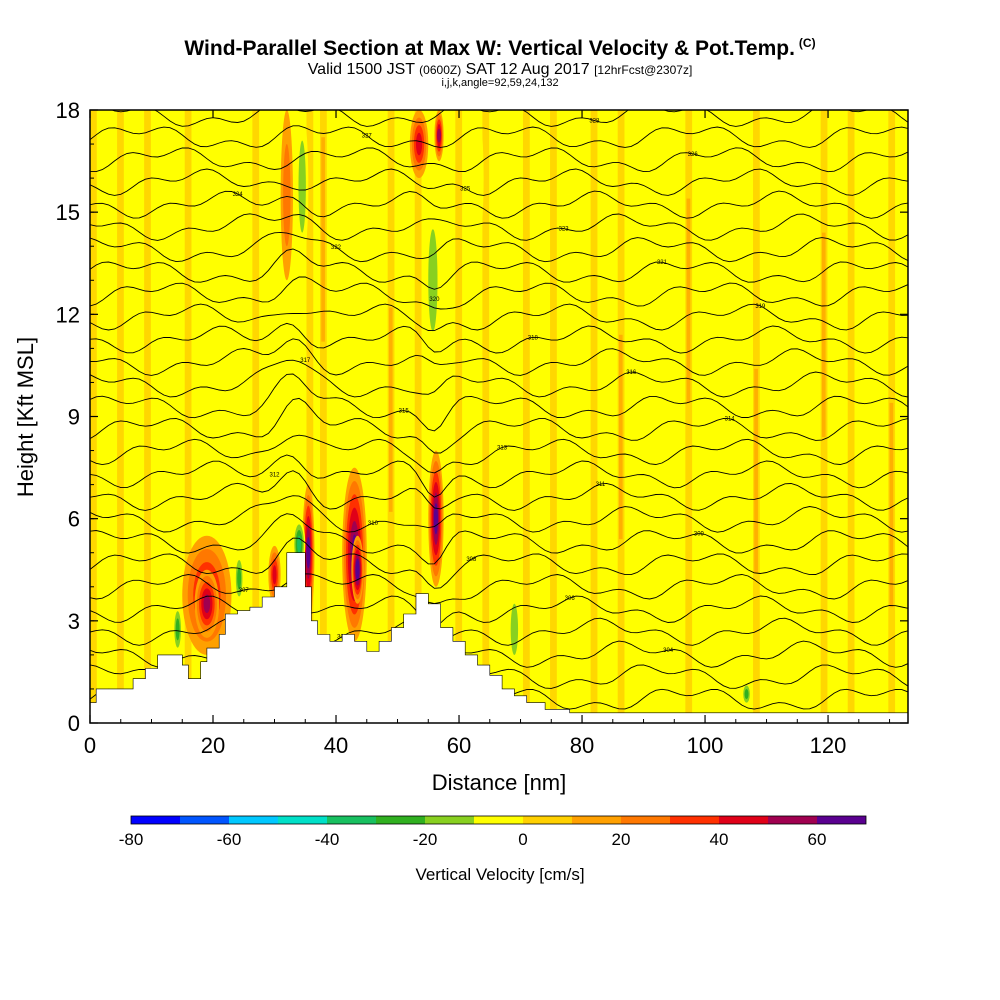 The image size is (1000, 1000). What do you see at coordinates (305, 361) in the screenshot?
I see `theta-contour-label: 317` at bounding box center [305, 361].